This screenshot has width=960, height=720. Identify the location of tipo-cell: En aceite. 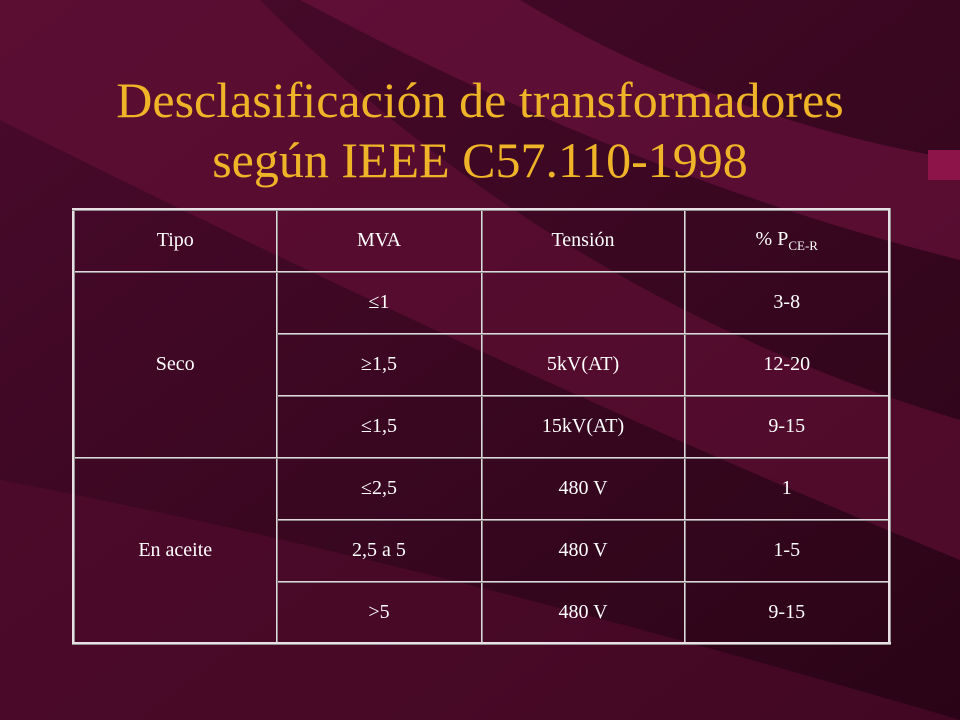
(175, 550).